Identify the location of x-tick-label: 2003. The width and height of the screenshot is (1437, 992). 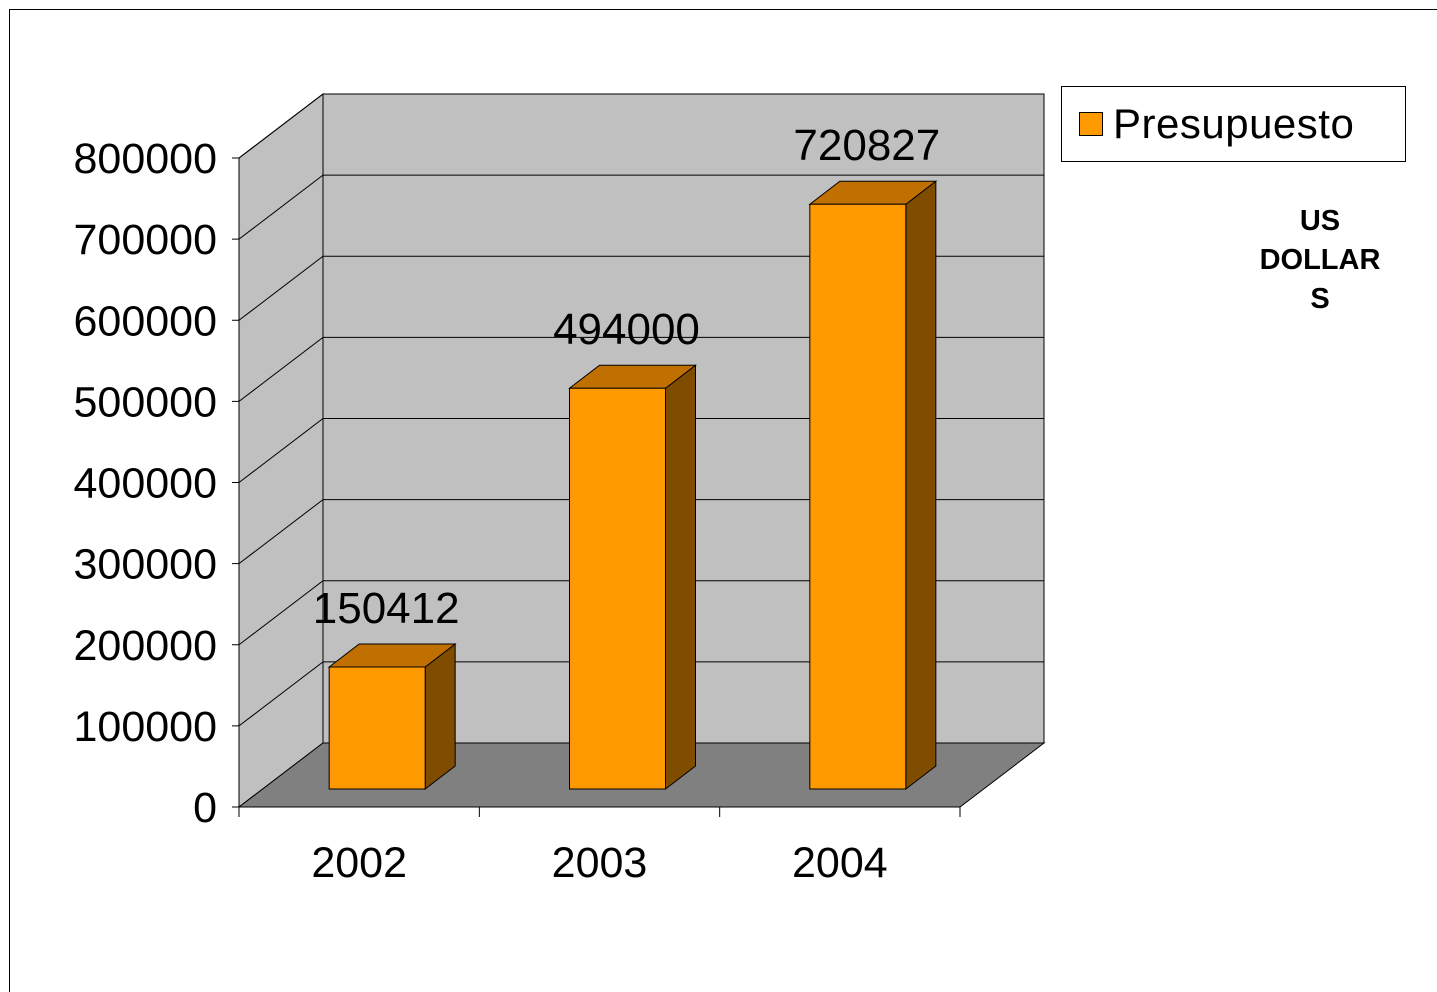
(600, 863).